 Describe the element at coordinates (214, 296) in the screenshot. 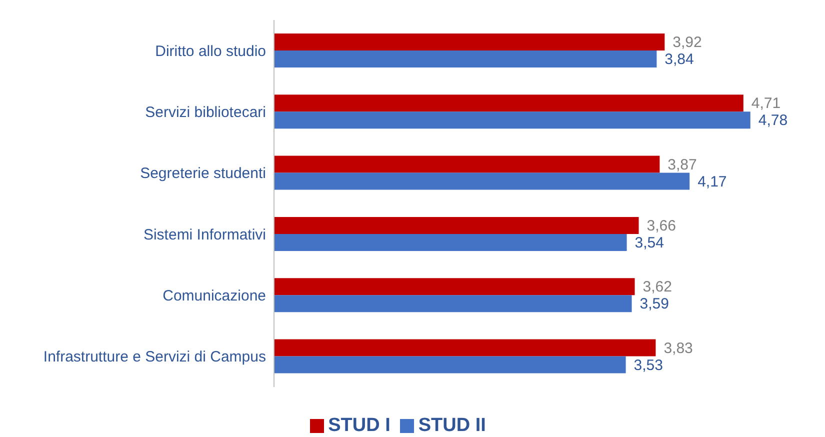

I see `y-tick-label: Comunicazione` at that location.